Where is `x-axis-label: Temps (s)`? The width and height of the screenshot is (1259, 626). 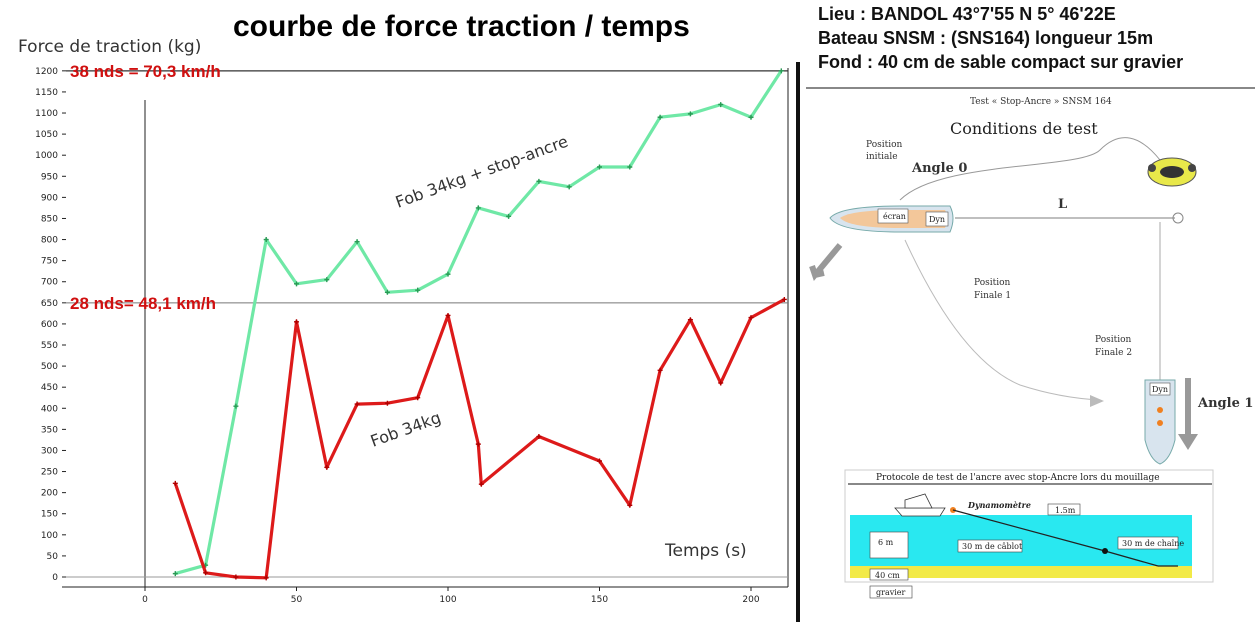 x-axis-label: Temps (s) is located at coordinates (705, 551).